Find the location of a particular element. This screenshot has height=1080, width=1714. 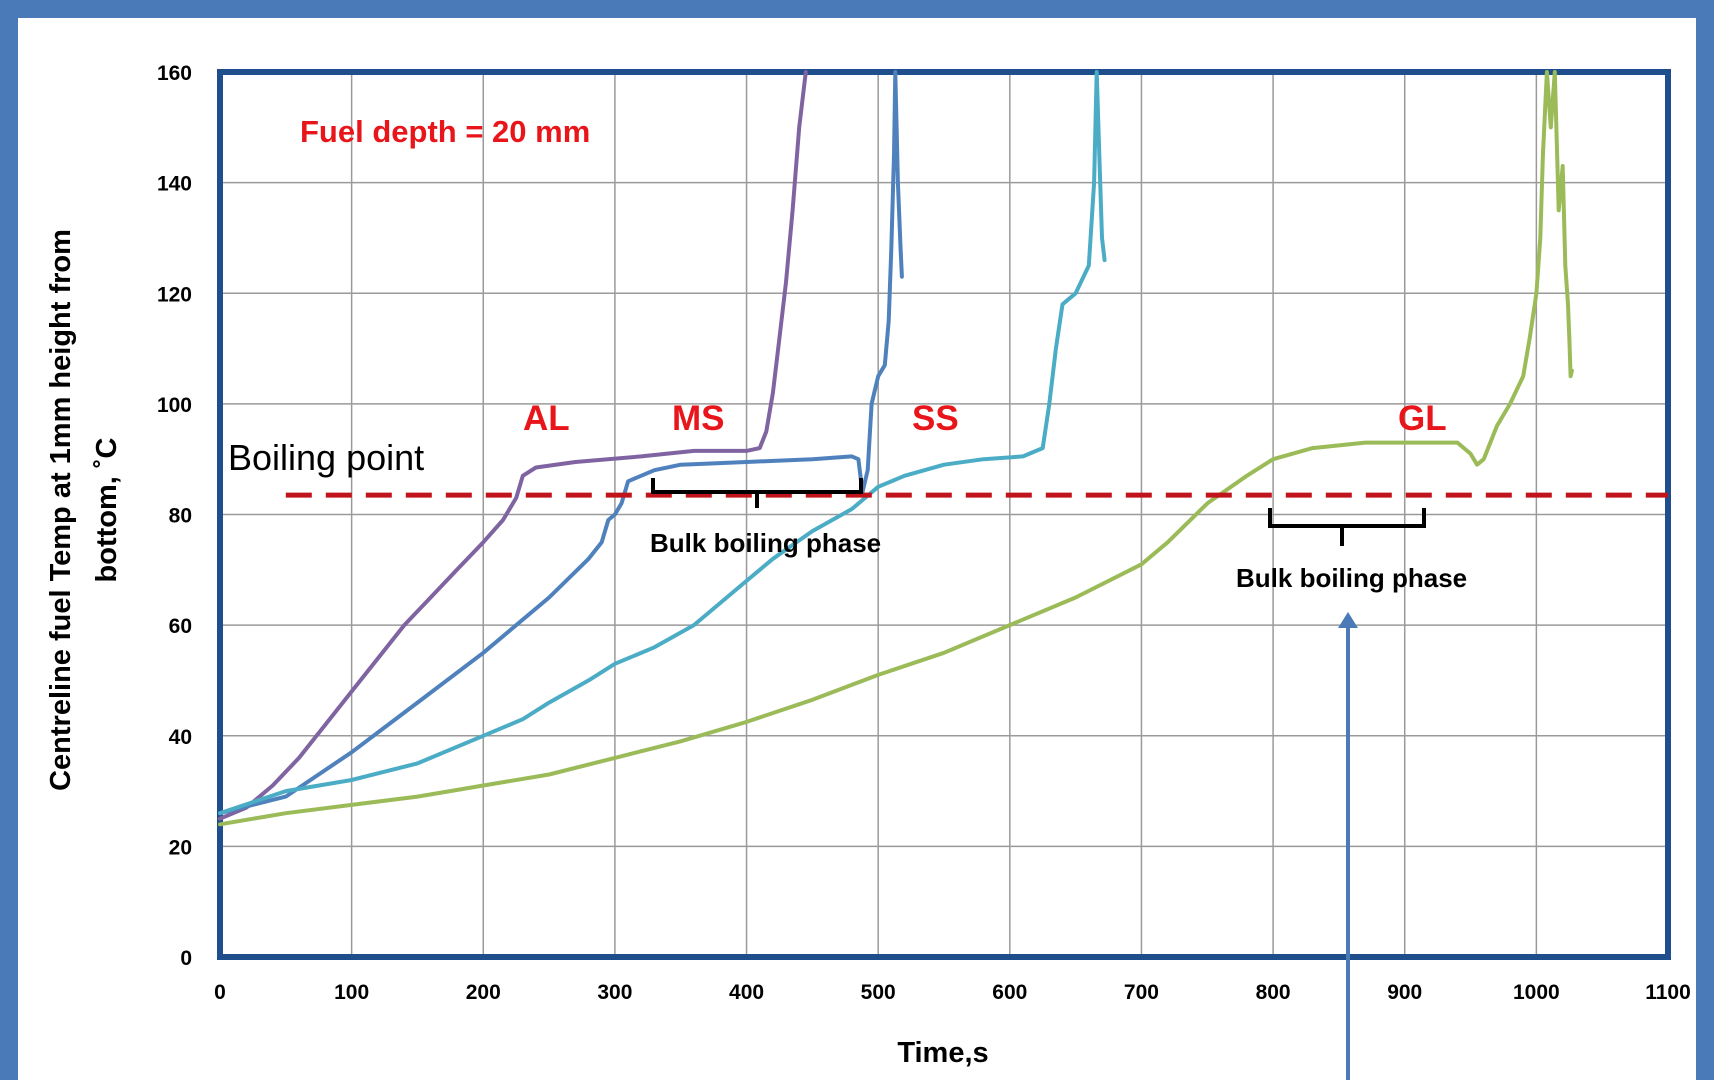

x-tick-label: 200 is located at coordinates (483, 992).